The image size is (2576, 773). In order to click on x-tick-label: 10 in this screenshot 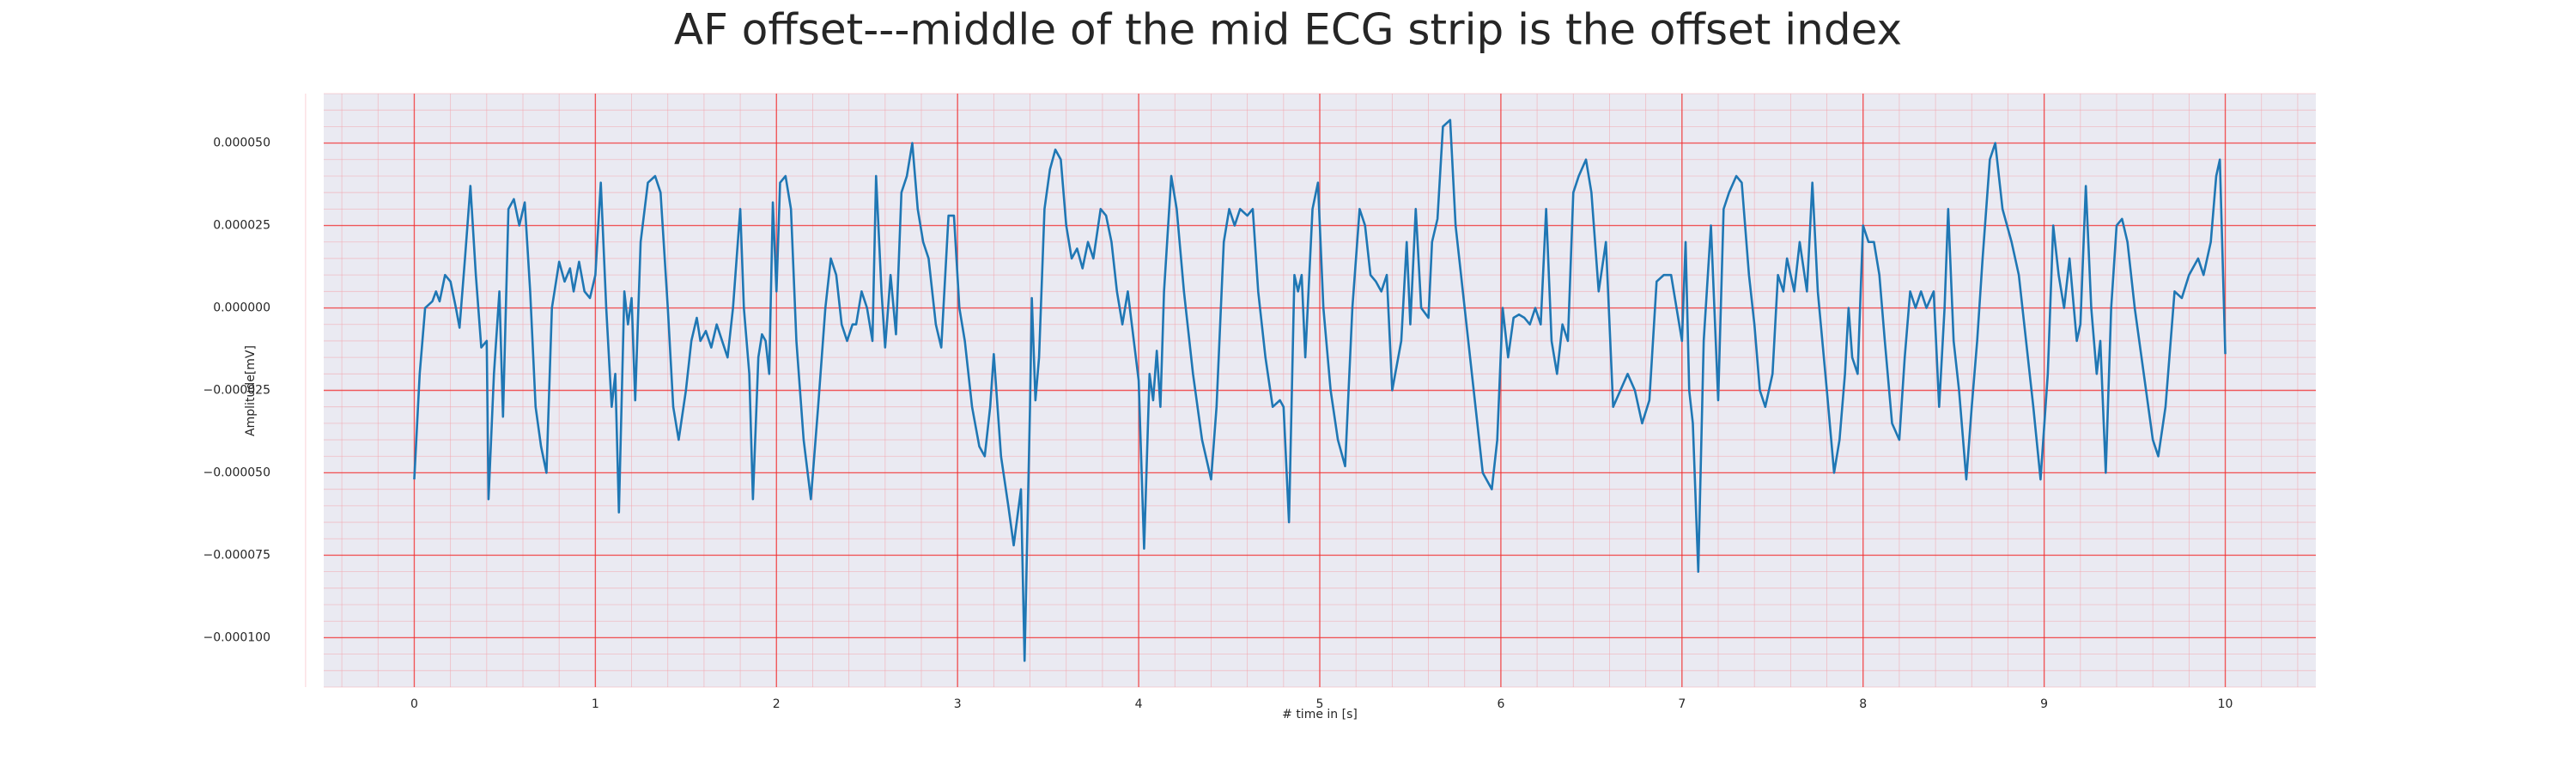, I will do `click(2225, 704)`.